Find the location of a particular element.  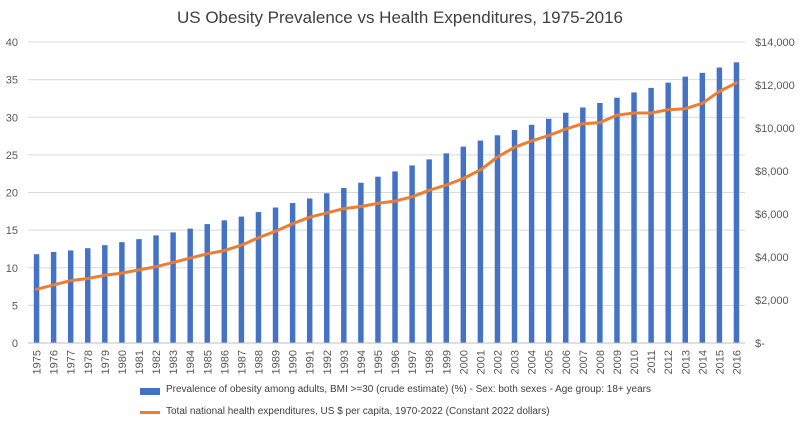

x-tick-label: 1990 is located at coordinates (294, 362).